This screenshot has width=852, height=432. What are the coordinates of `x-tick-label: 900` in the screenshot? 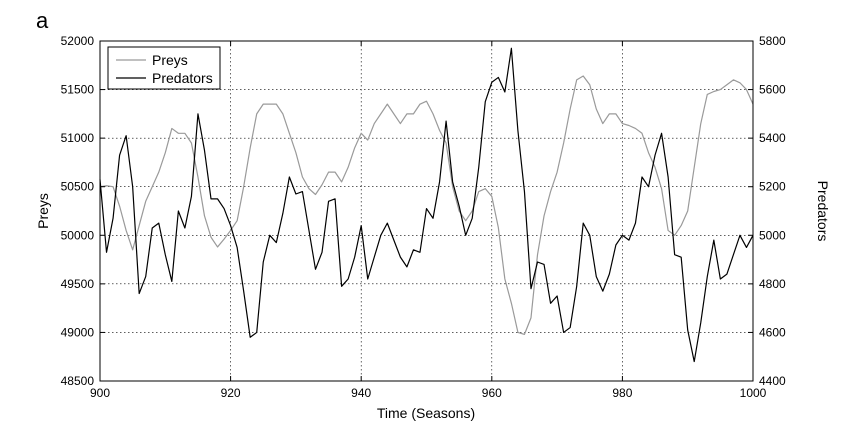 It's located at (100, 393).